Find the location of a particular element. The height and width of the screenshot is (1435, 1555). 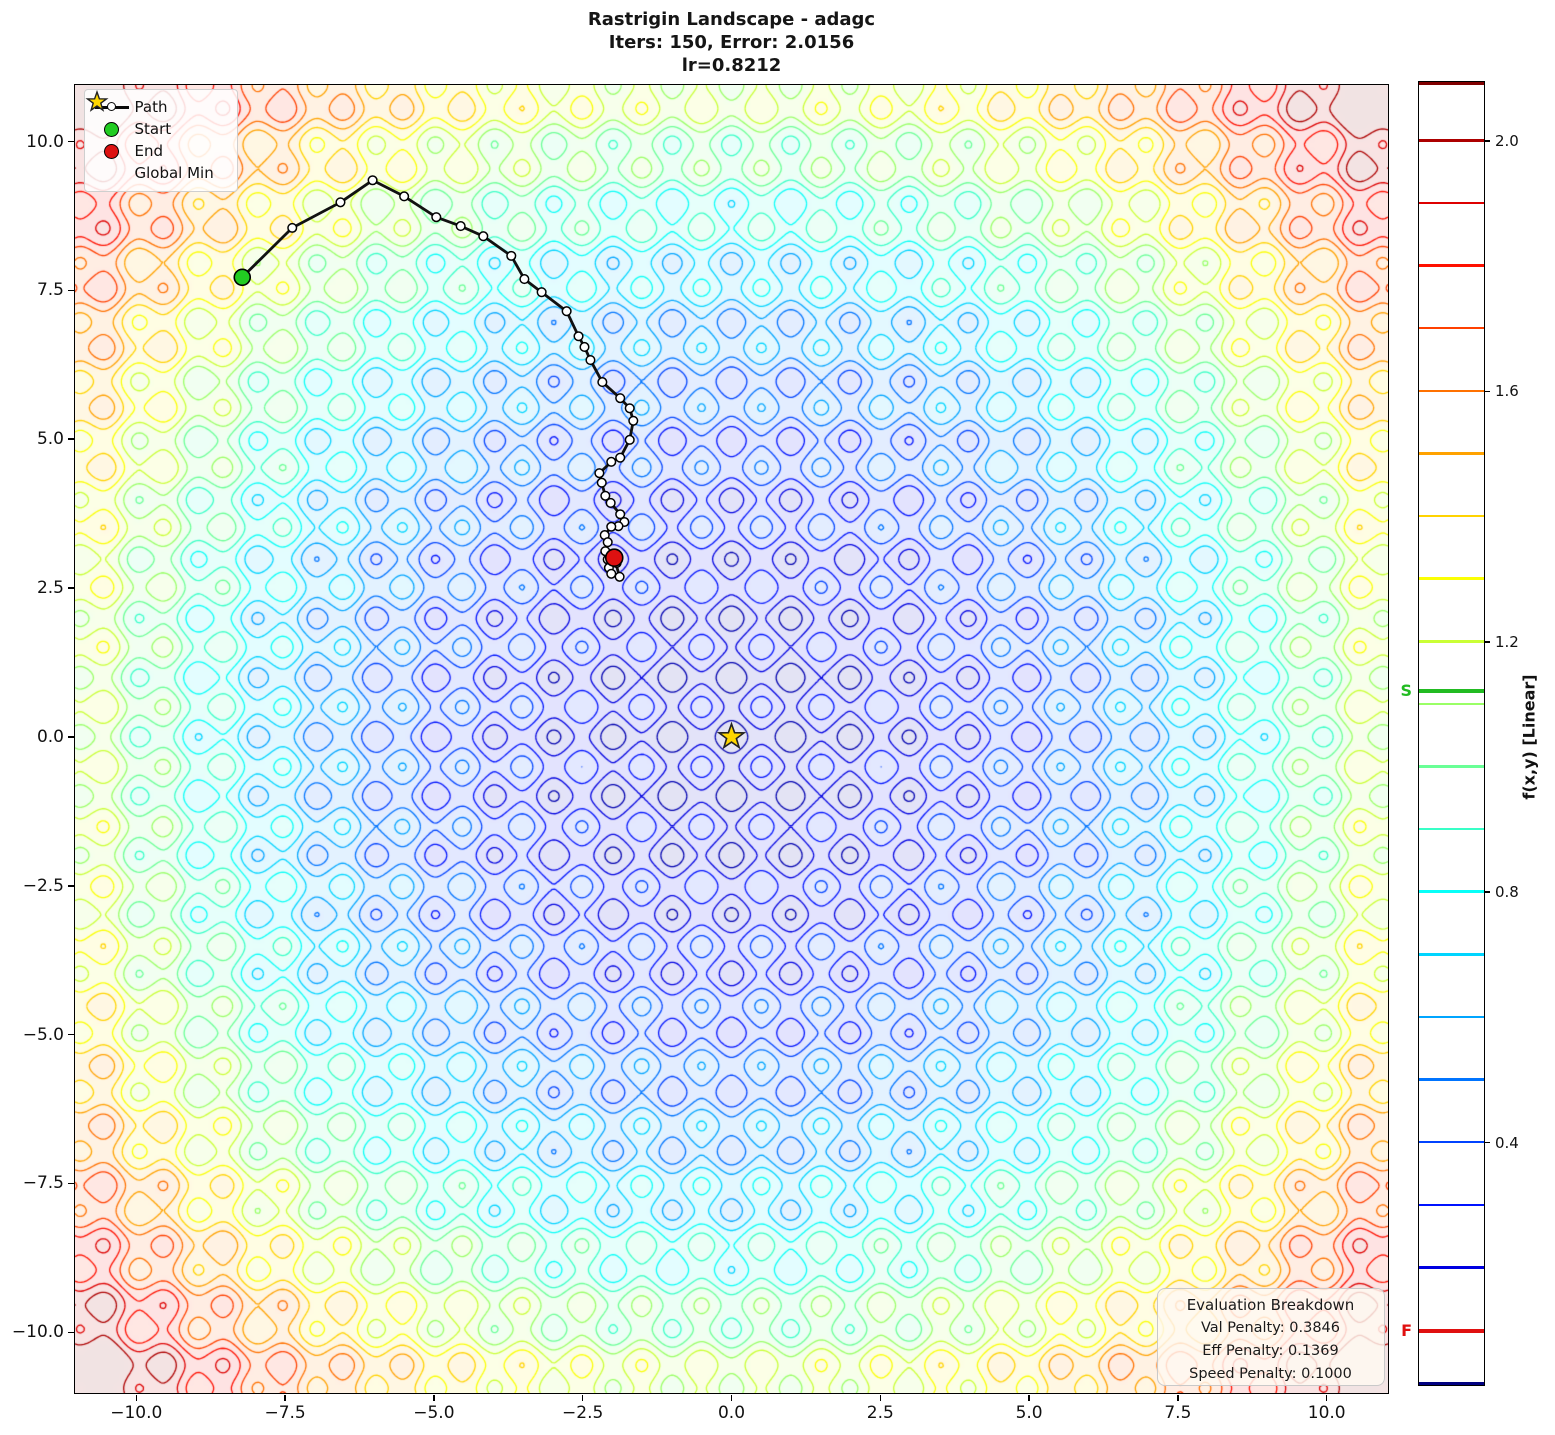

x-axis-tick-label: 2.5 is located at coordinates (880, 1413).